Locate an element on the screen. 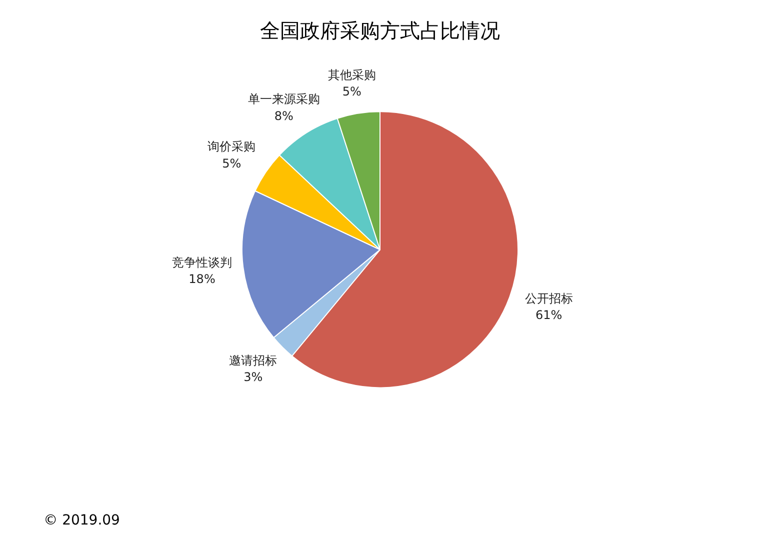  slice-label: 竞争性谈判 is located at coordinates (202, 262).